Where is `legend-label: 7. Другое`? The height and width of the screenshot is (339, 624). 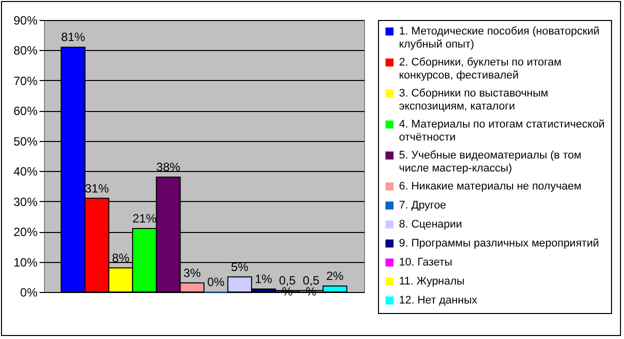 legend-label: 7. Другое is located at coordinates (422, 206).